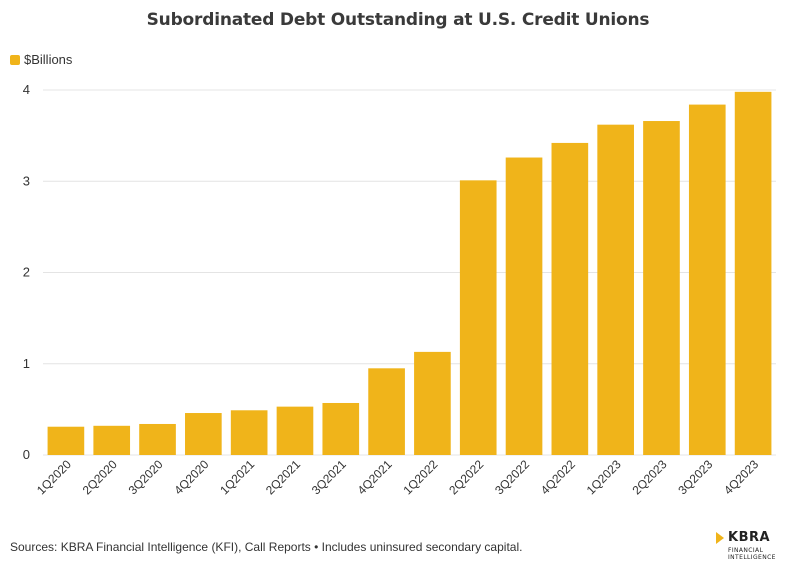 This screenshot has width=796, height=575. I want to click on x-tick-label: 2Q2020, so click(100, 477).